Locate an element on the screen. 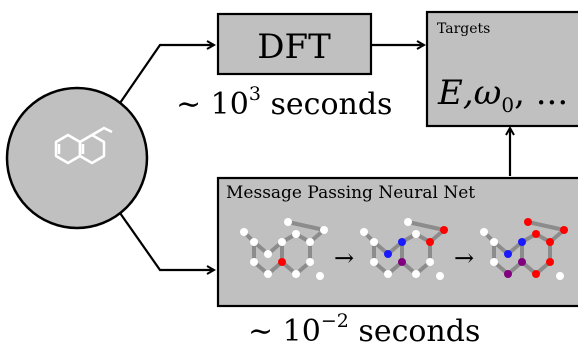 Image resolution: width=578 pixels, height=351 pixels. targets-box is located at coordinates (501, 69).